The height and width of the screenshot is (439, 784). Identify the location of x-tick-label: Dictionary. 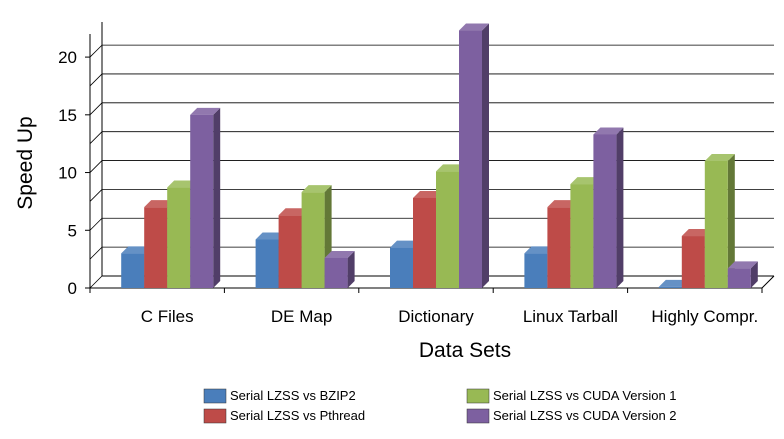
(436, 316).